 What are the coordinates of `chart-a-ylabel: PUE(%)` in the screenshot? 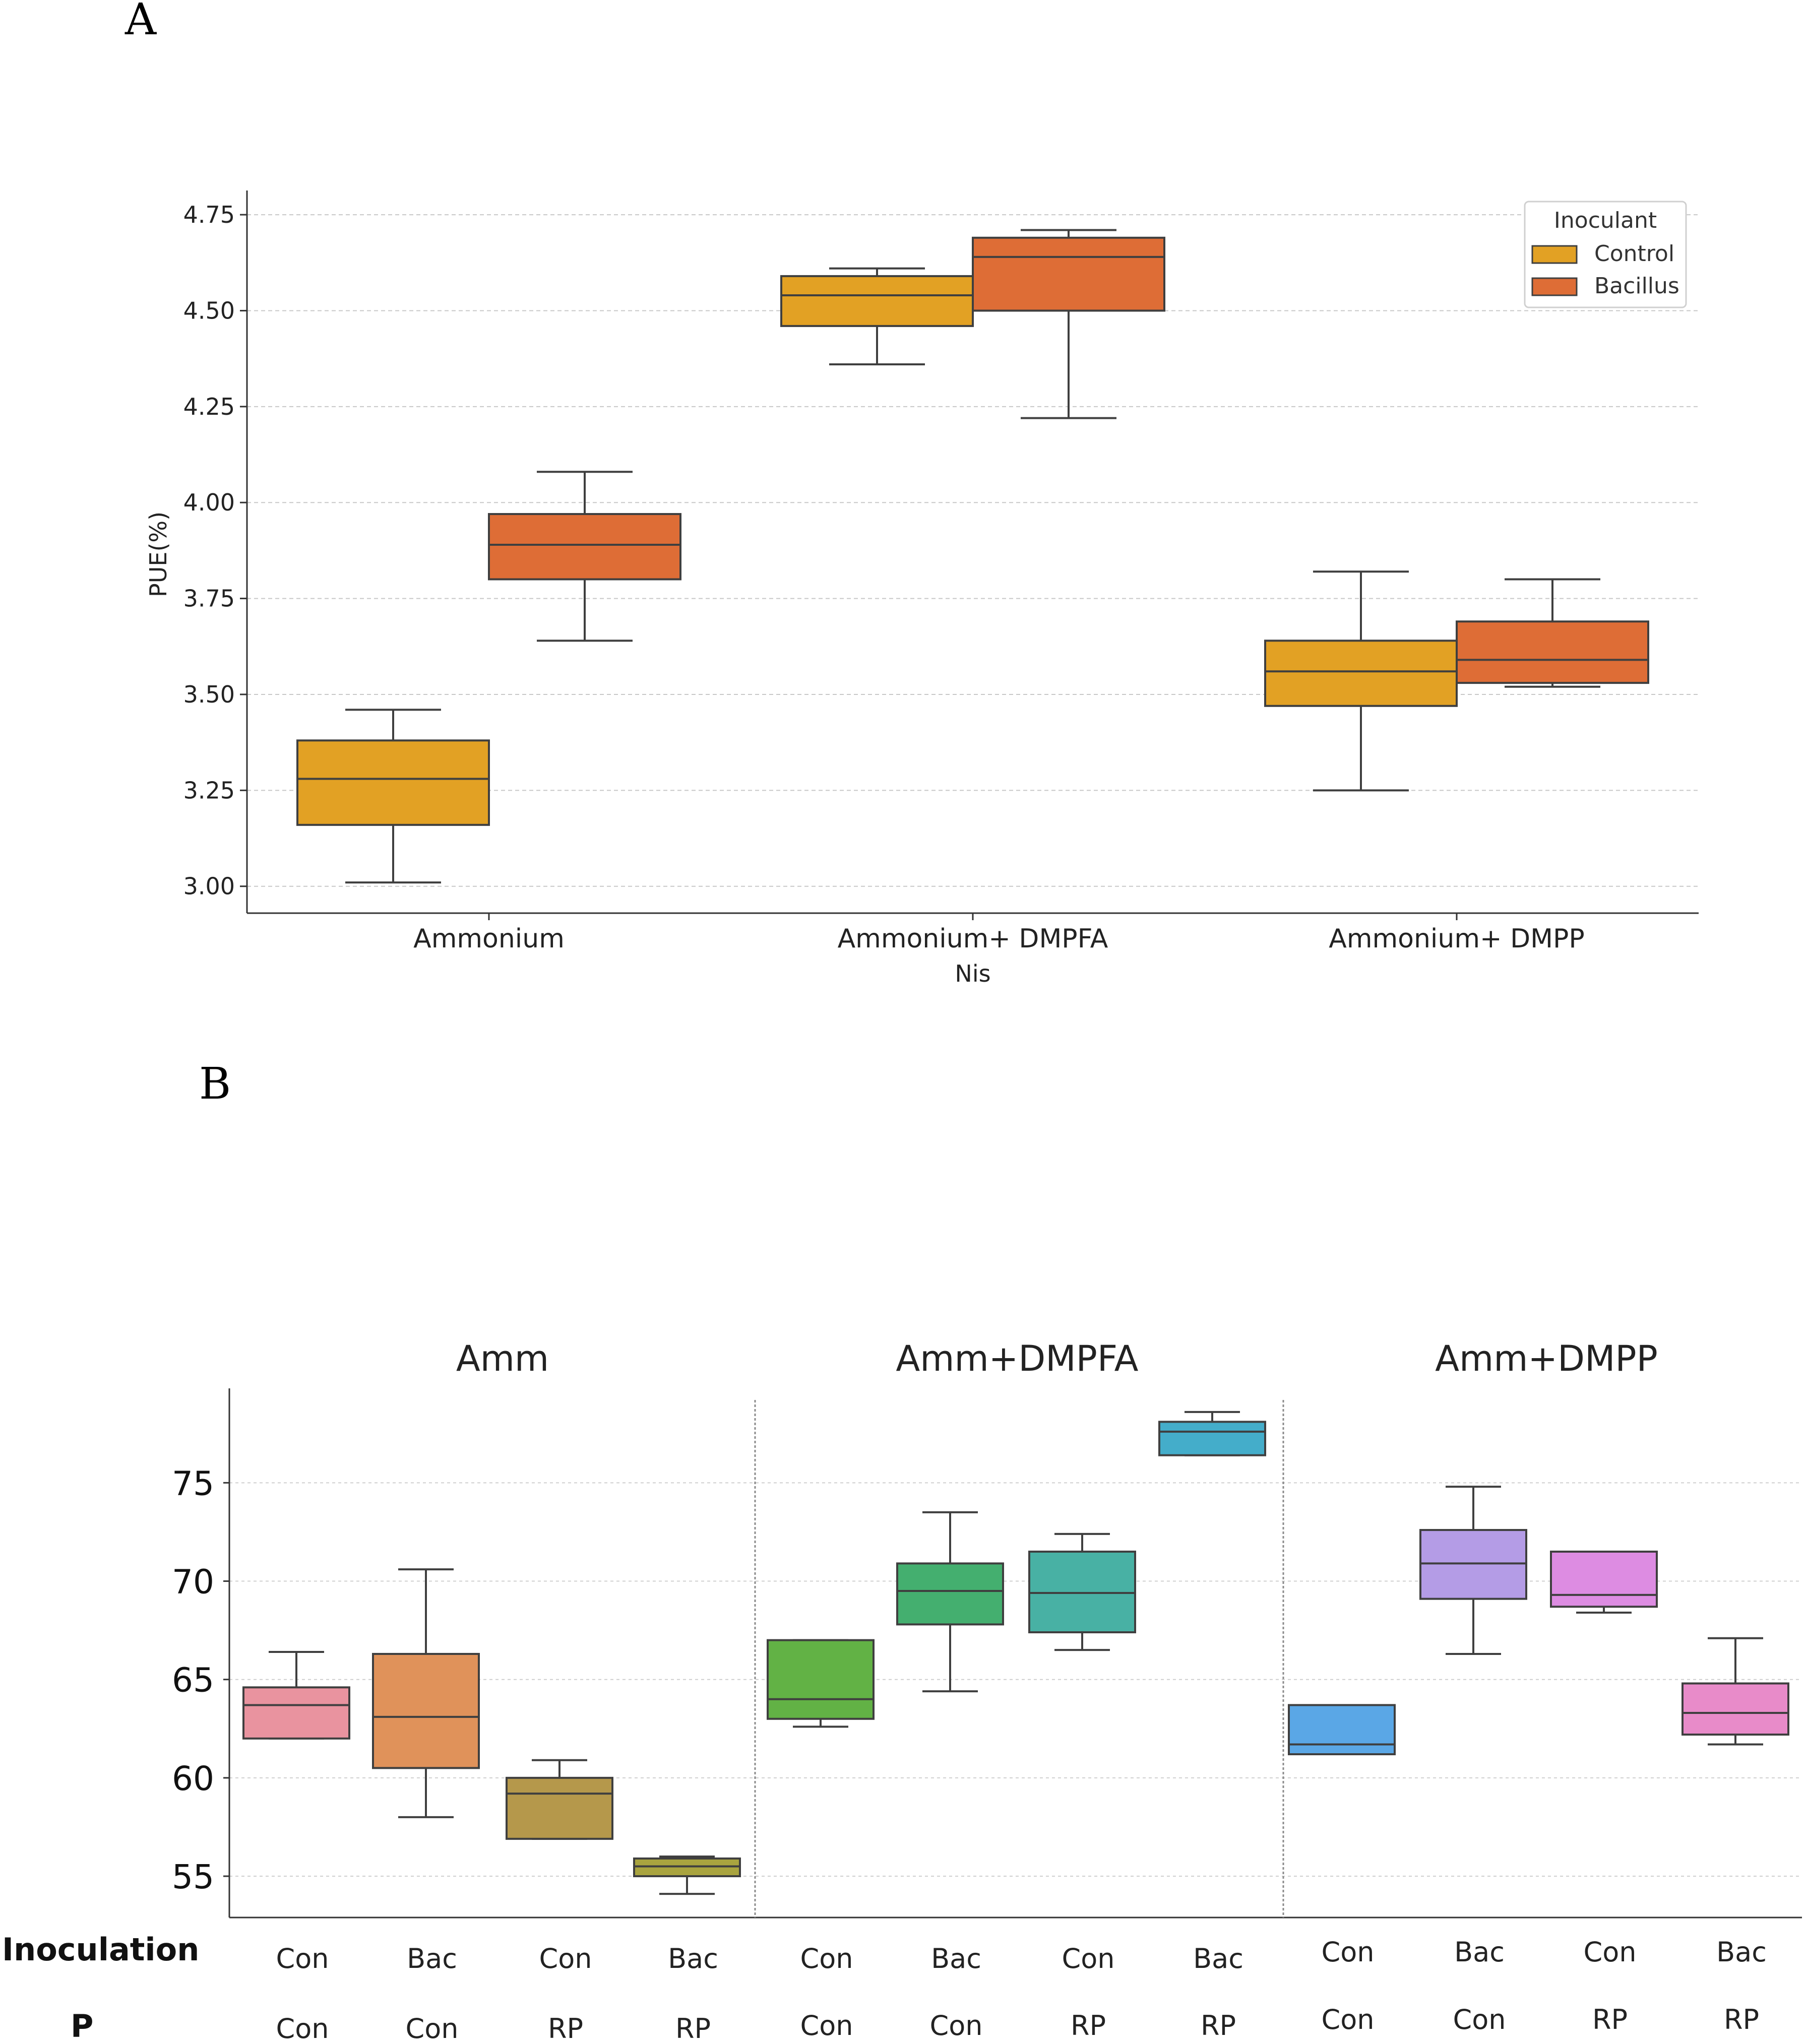 It's located at (158, 554).